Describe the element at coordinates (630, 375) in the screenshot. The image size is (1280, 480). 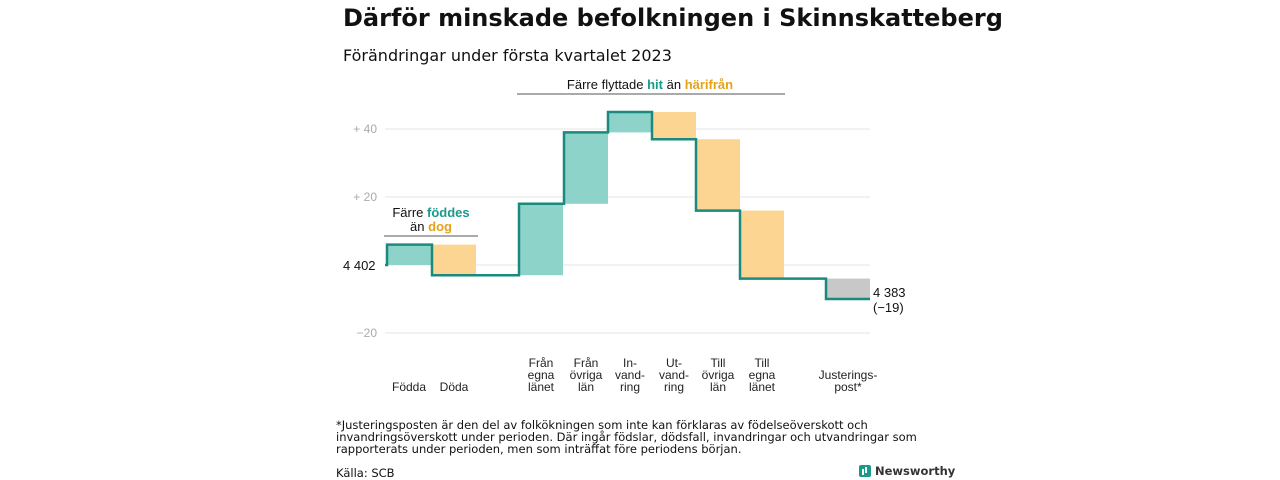
I see `category-label: In-vand-ring` at that location.